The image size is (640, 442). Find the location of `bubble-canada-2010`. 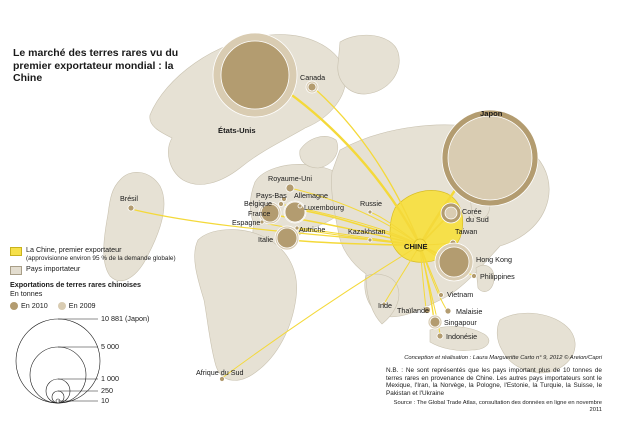

bubble-canada-2010 is located at coordinates (312, 87).